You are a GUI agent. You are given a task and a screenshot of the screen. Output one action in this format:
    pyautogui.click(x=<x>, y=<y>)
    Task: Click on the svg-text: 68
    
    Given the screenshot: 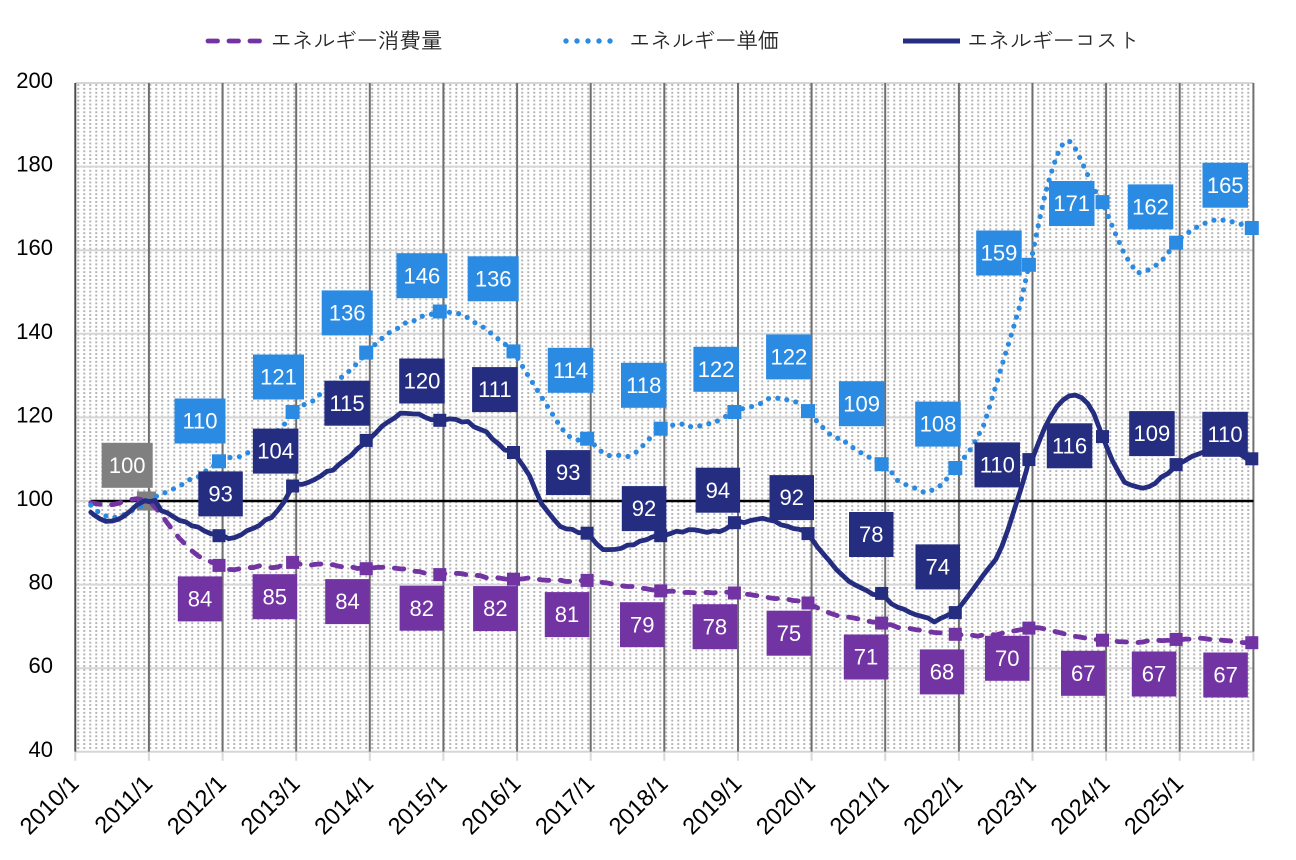 What is the action you would take?
    pyautogui.click(x=942, y=672)
    